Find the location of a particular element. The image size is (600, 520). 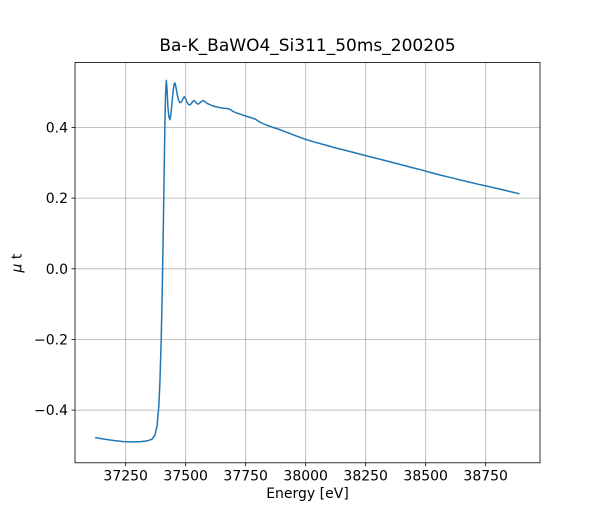

y-axis-label-unit: t is located at coordinates (17, 258).